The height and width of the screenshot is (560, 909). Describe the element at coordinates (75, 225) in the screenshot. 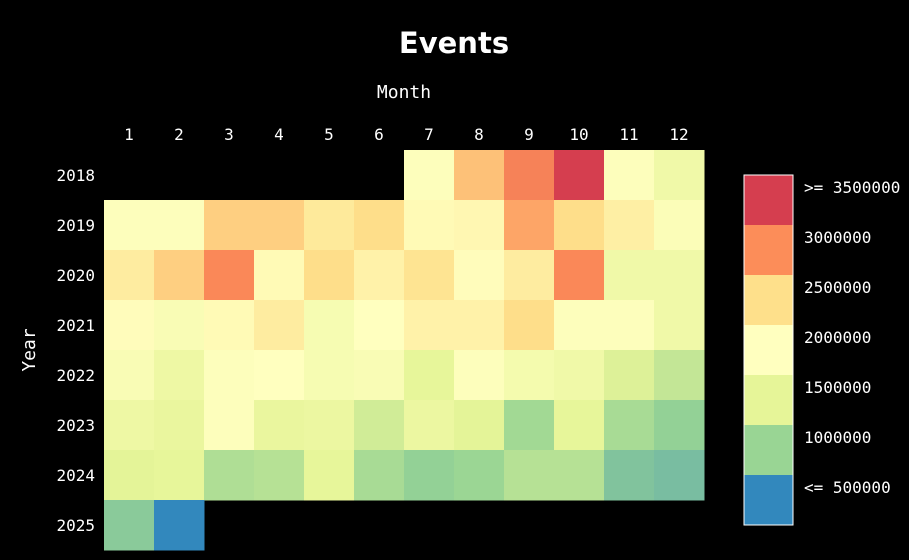

I see `y-tick-label: 2019` at that location.